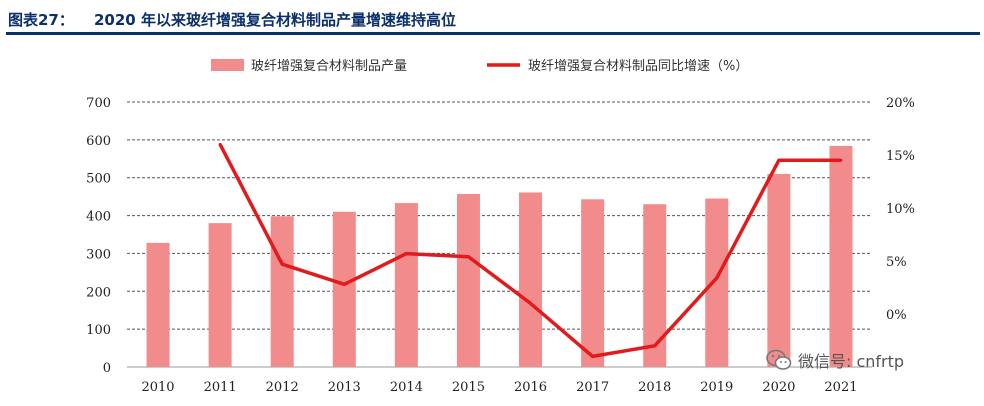 The height and width of the screenshot is (406, 984). Describe the element at coordinates (531, 303) in the screenshot. I see `line-point-2016` at that location.